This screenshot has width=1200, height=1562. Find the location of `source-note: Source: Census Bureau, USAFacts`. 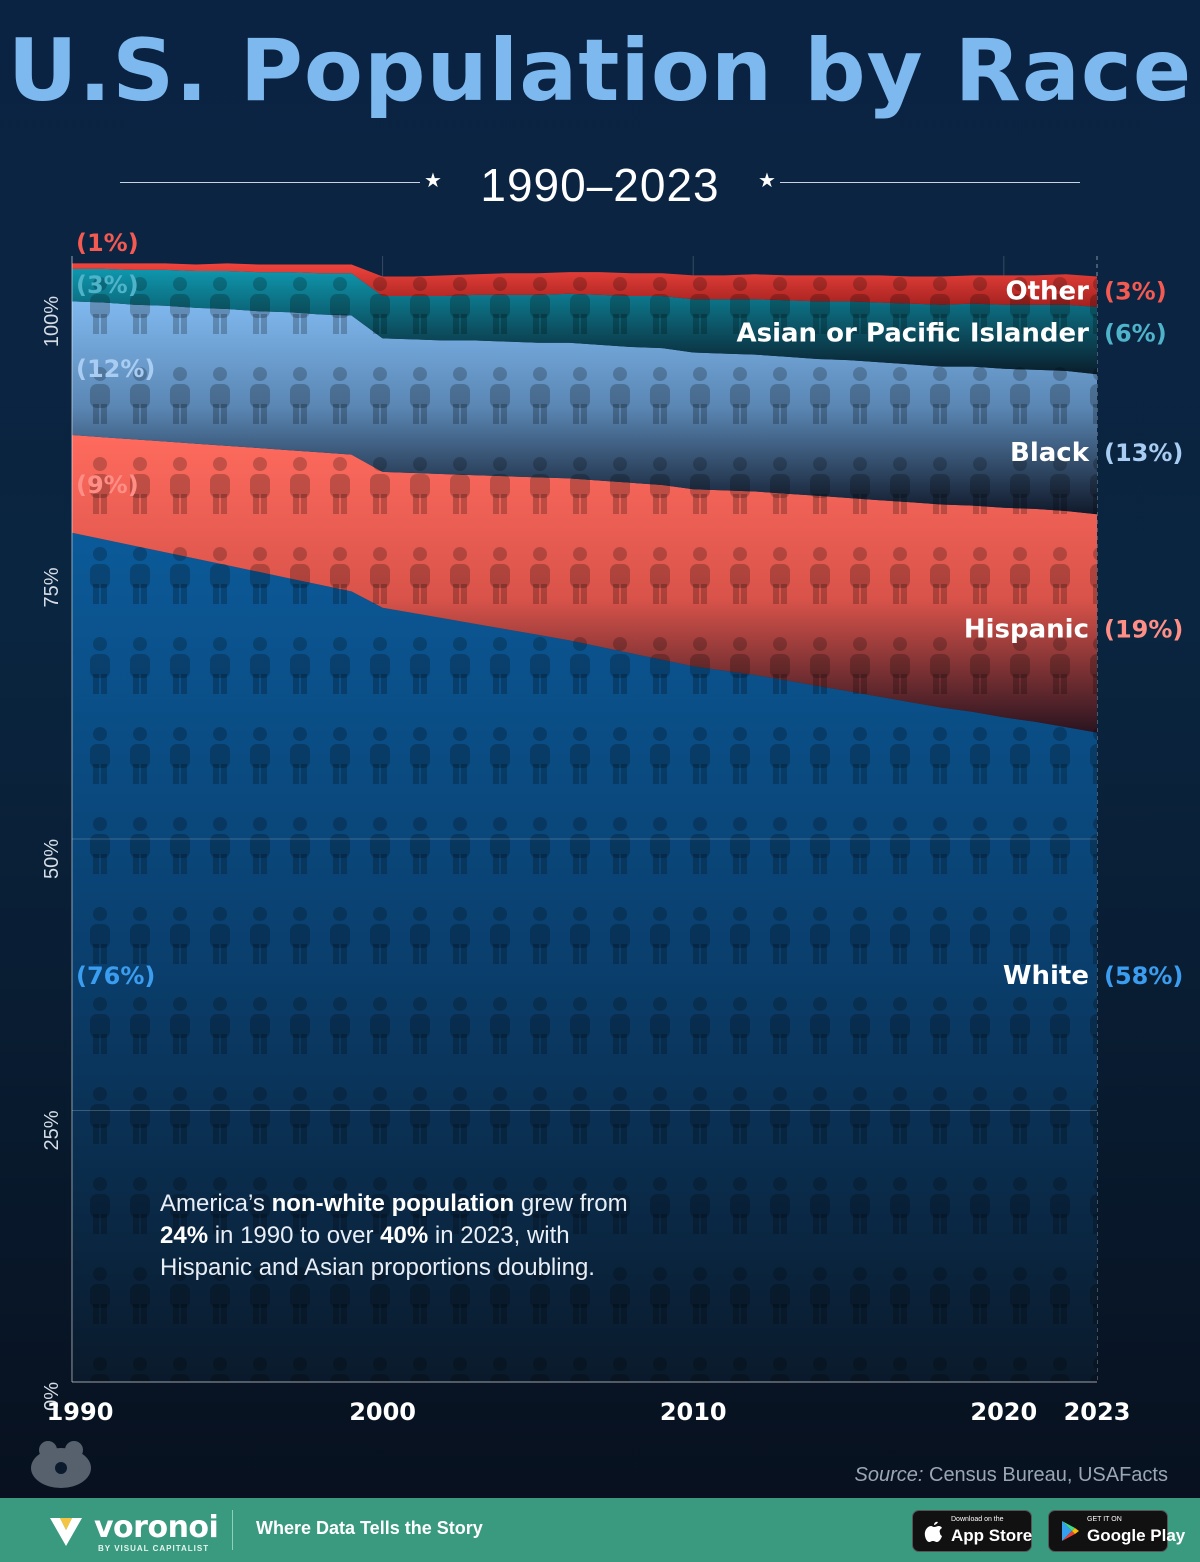

source-note: Source: Census Bureau, USAFacts is located at coordinates (1012, 1475).